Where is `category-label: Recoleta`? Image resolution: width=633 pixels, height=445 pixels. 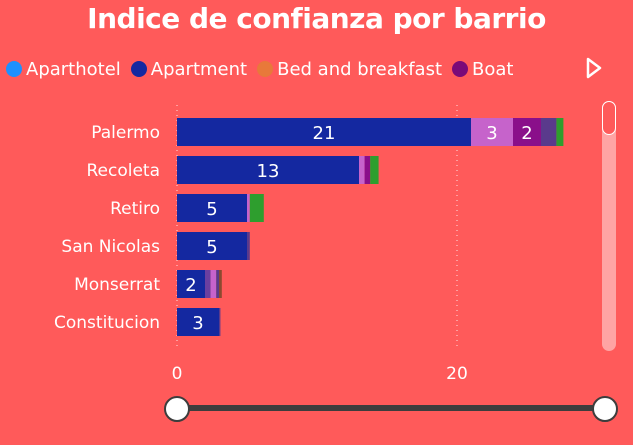 category-label: Recoleta is located at coordinates (123, 171).